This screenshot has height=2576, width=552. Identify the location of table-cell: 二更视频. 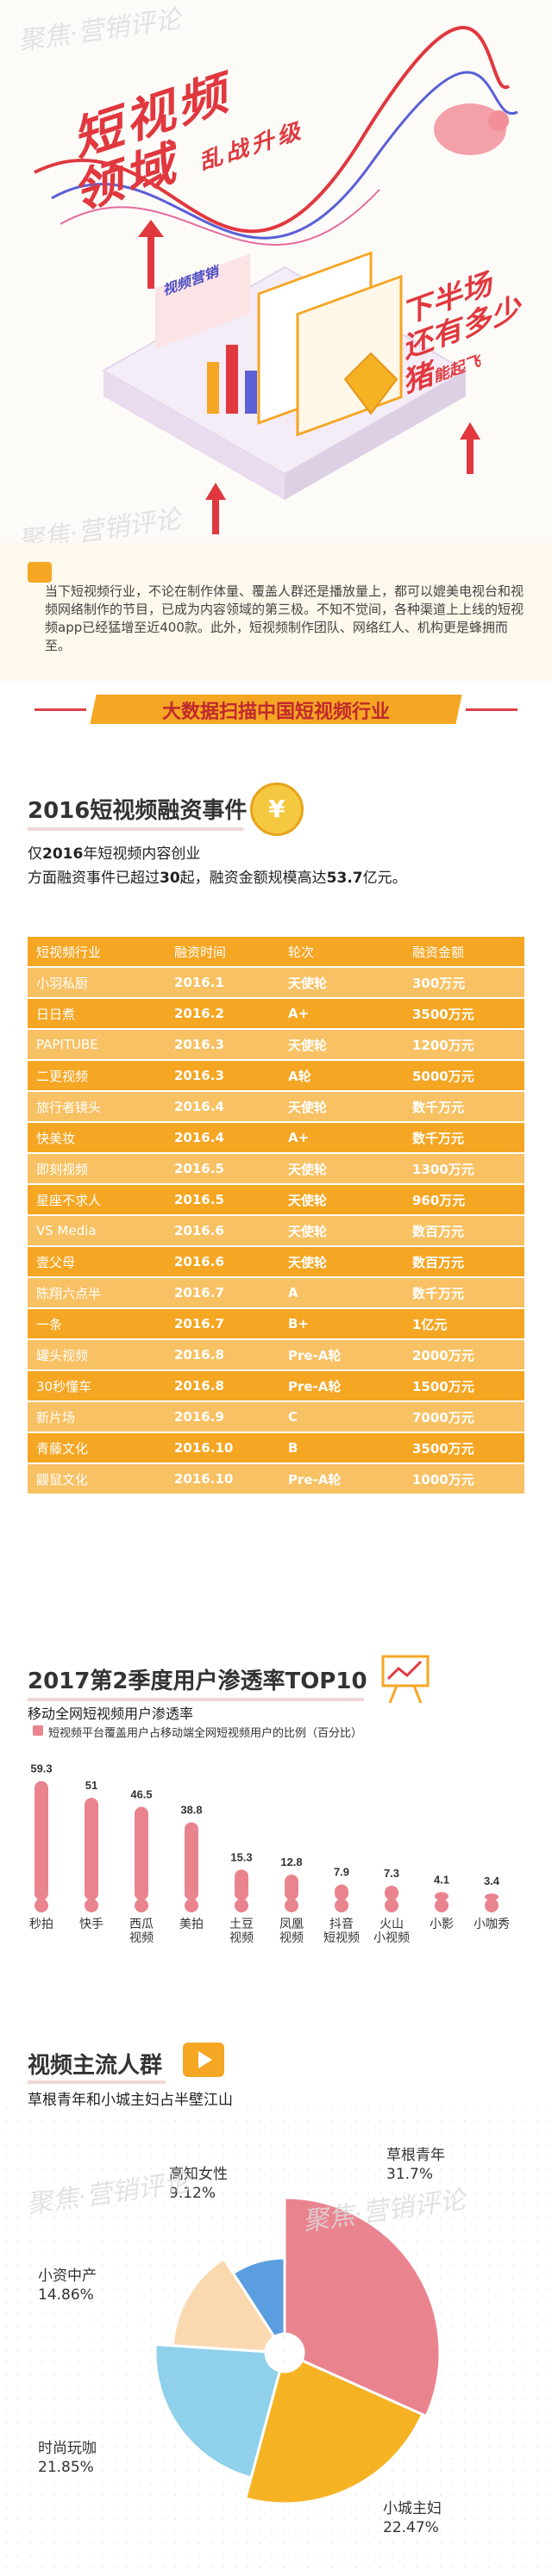
(63, 1076).